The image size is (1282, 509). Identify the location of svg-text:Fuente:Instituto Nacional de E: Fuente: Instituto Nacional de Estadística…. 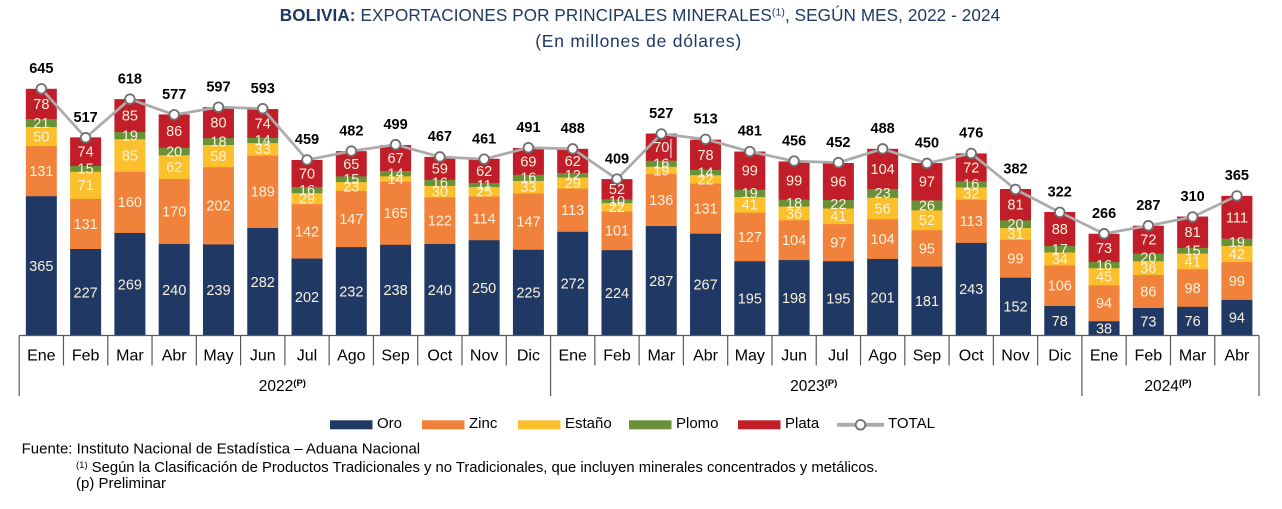
(221, 449).